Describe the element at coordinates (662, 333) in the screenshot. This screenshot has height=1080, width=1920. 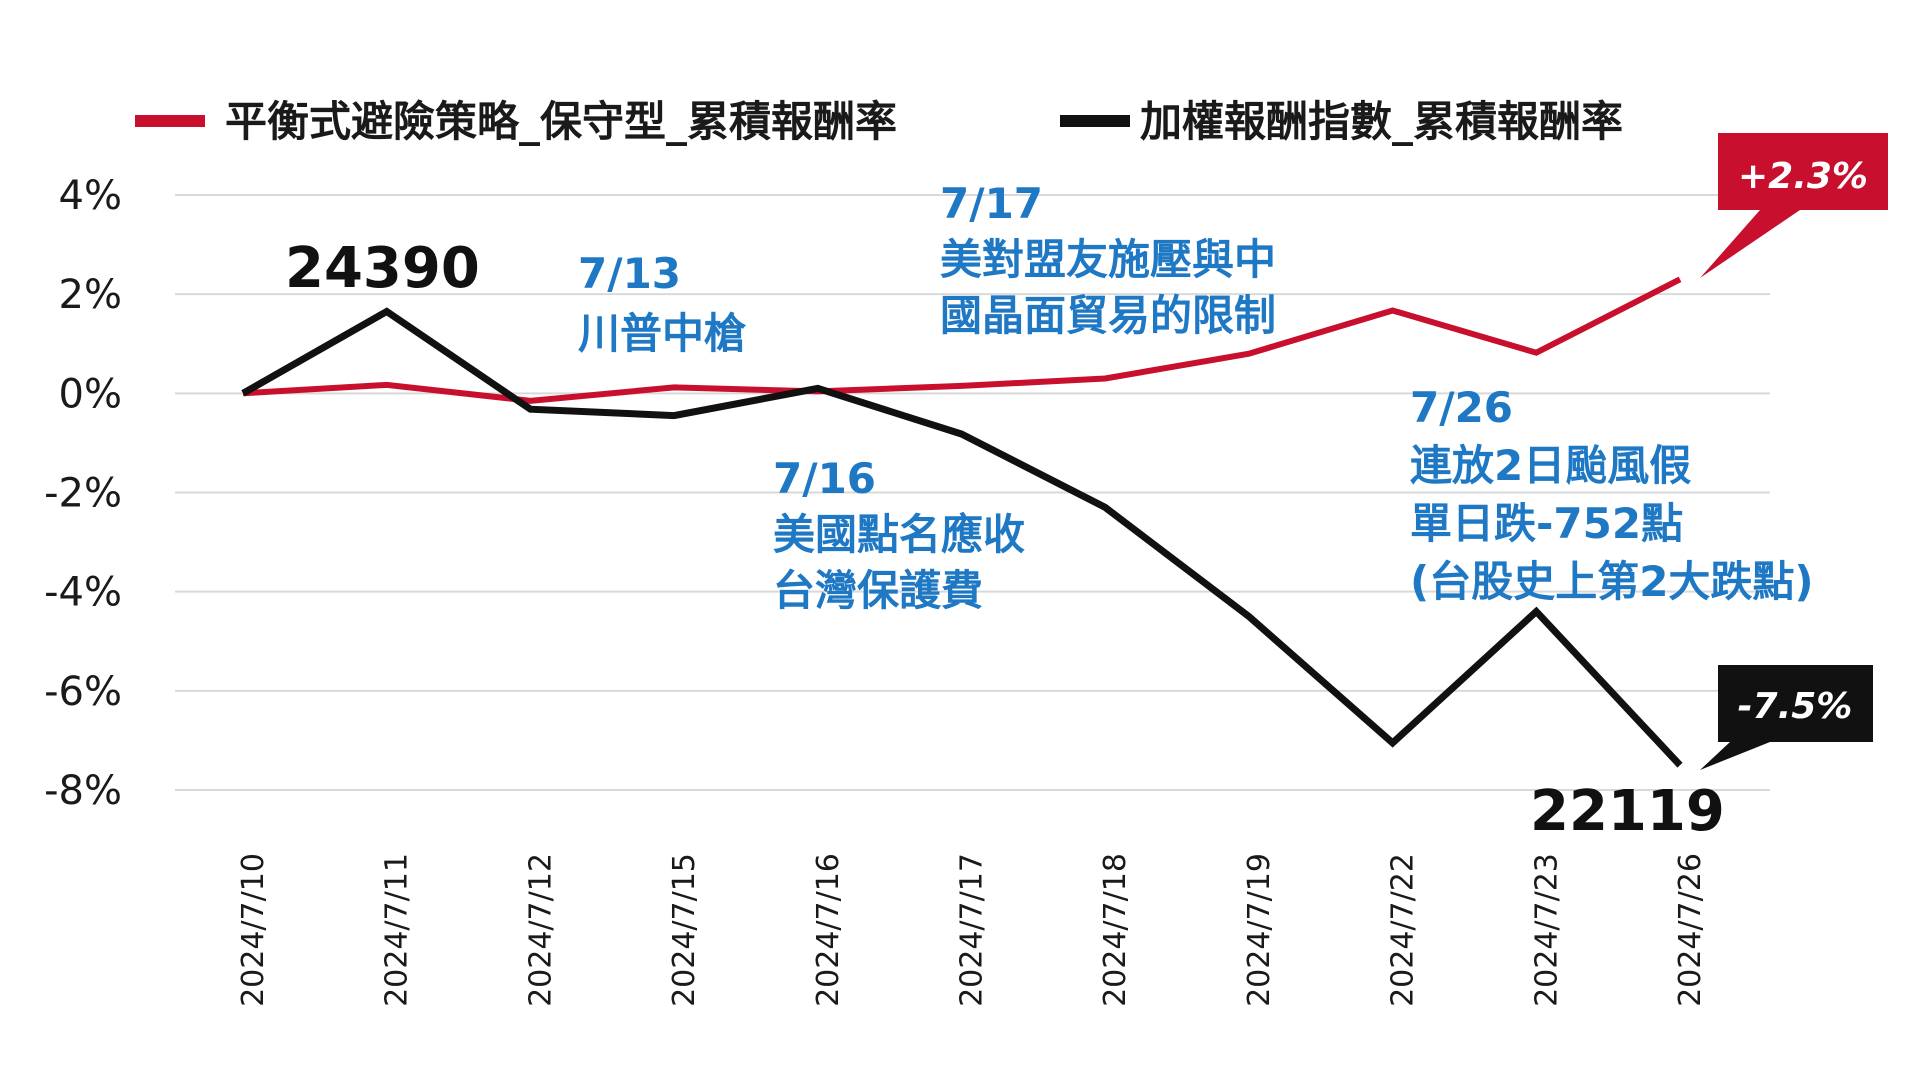
I see `annotation-line: 川普中槍` at that location.